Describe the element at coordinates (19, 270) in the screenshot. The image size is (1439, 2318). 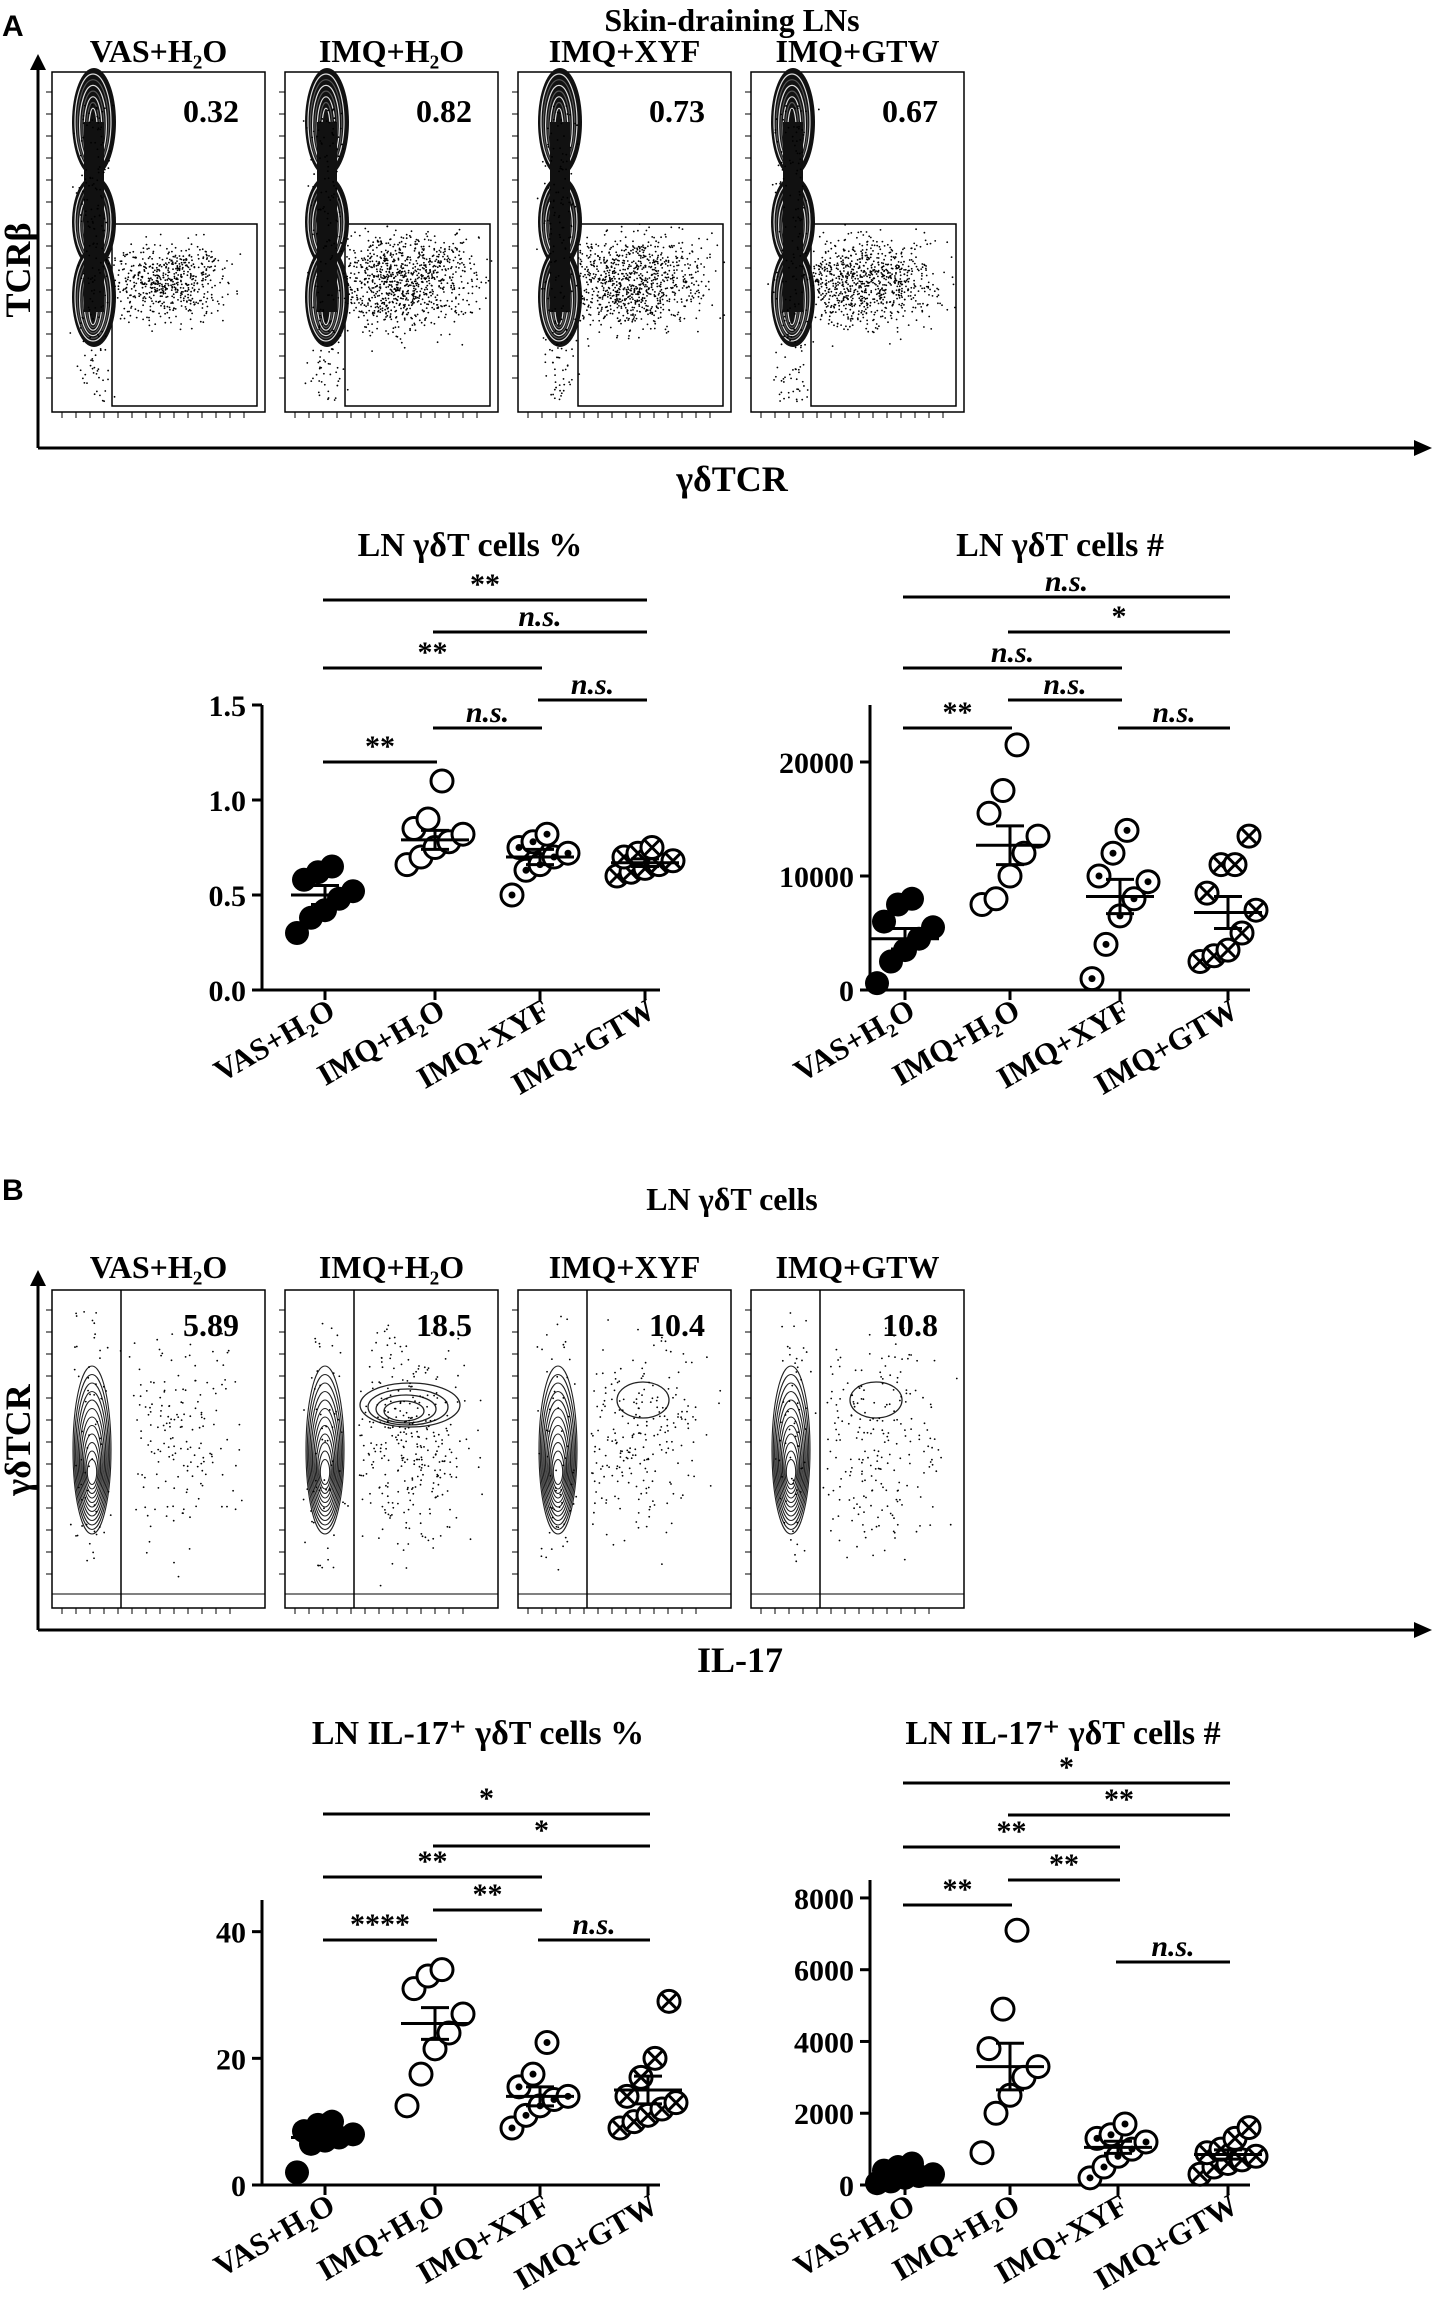
I see `flow-a-ylabel: TCRβ` at that location.